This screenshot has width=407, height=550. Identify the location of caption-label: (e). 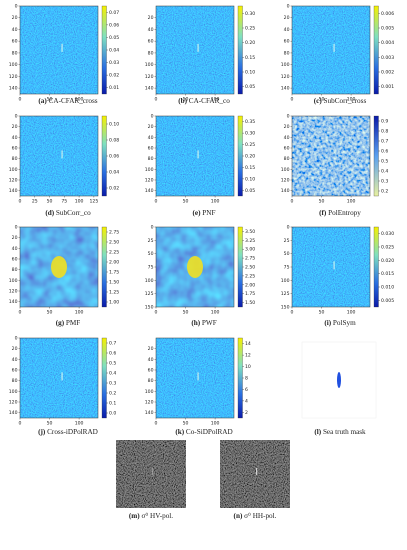
(197, 213).